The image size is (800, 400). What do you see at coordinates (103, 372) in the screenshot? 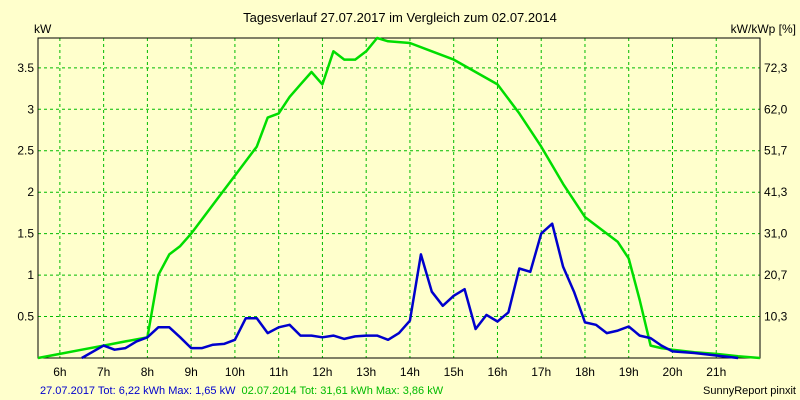
I see `x-tick-label: 7h` at bounding box center [103, 372].